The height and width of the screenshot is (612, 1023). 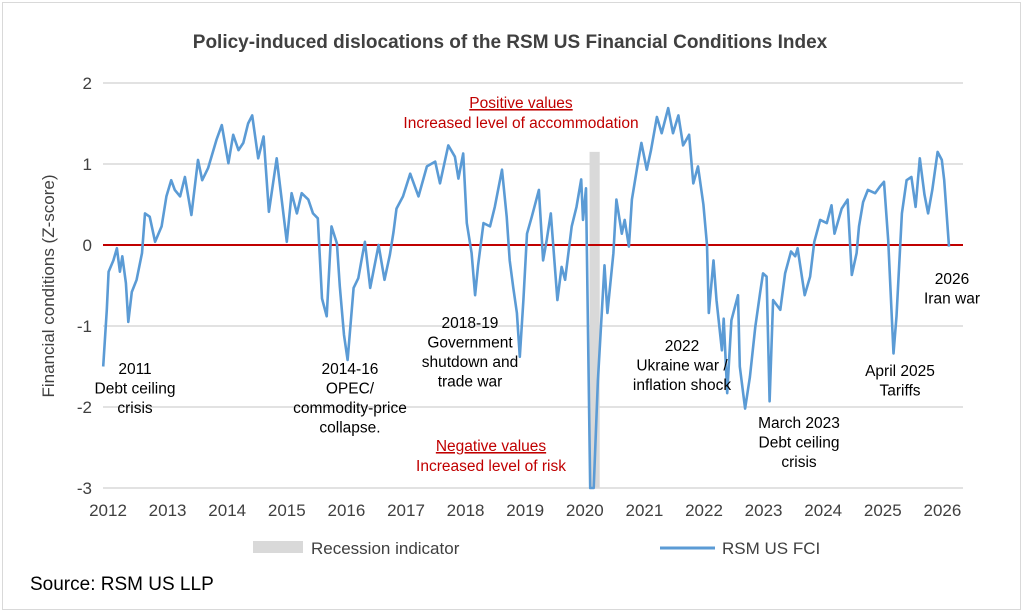 I want to click on negative-values-text: Increased level of risk, so click(x=491, y=466).